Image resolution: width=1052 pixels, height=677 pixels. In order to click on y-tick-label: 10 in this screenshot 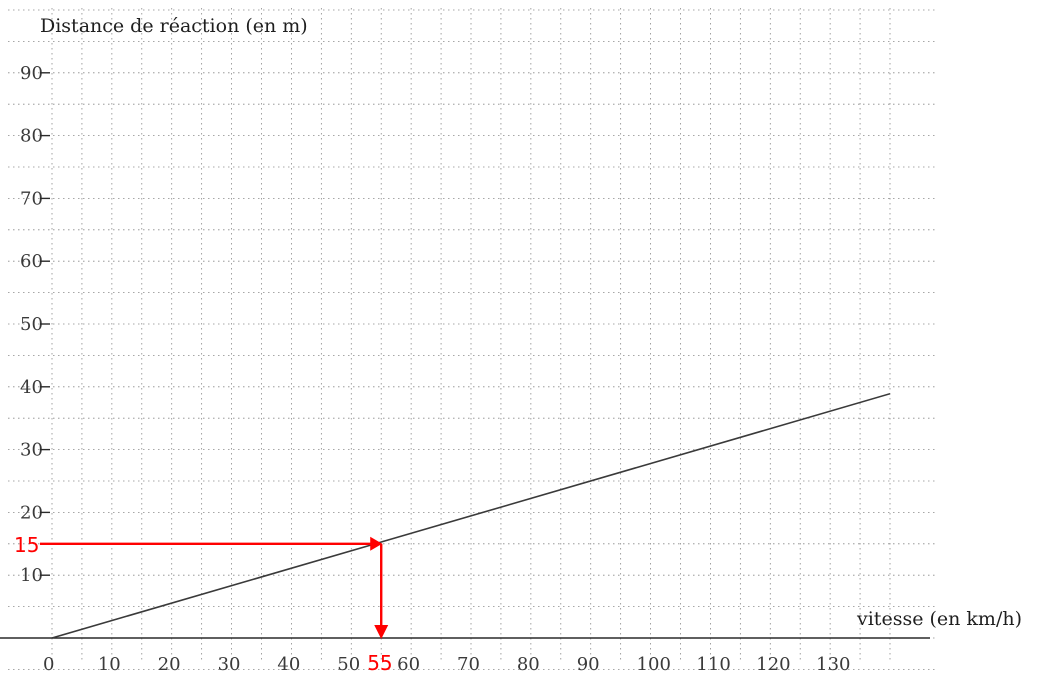, I will do `click(31, 575)`.